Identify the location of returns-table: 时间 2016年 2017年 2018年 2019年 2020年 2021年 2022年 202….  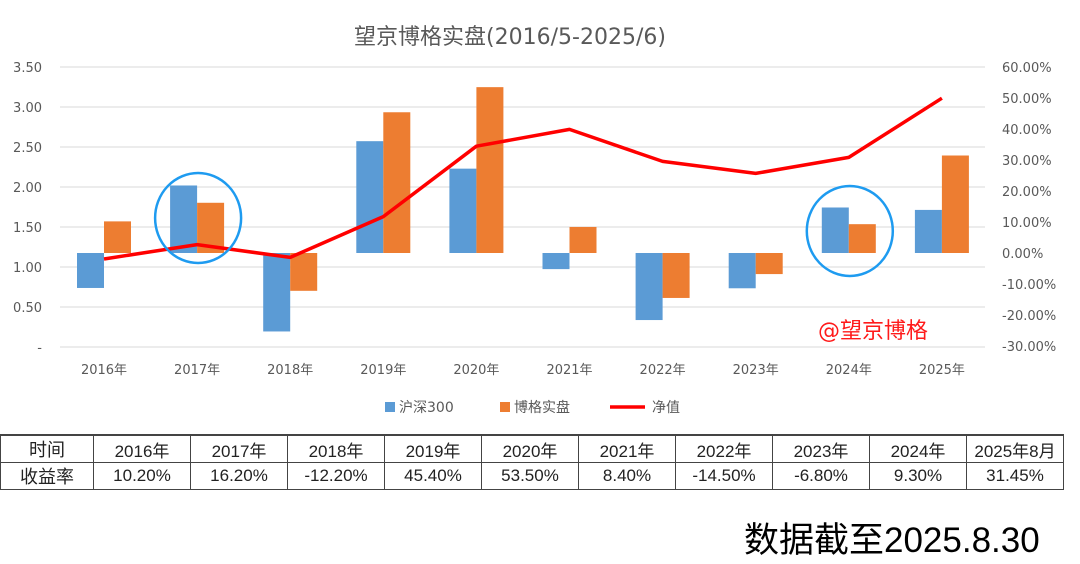
(532, 462).